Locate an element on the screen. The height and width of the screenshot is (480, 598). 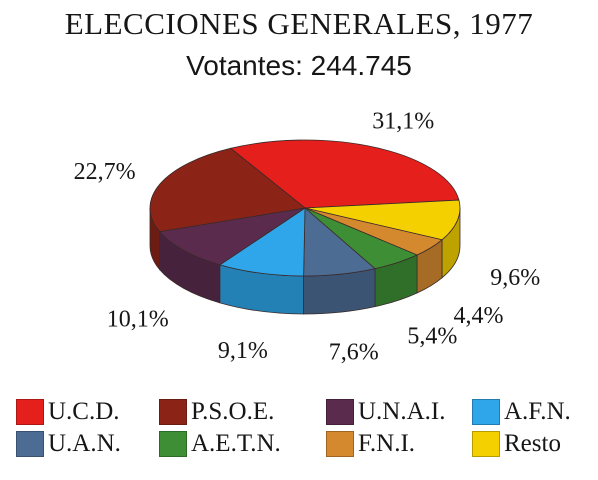
legend-label-resto: Resto is located at coordinates (532, 443).